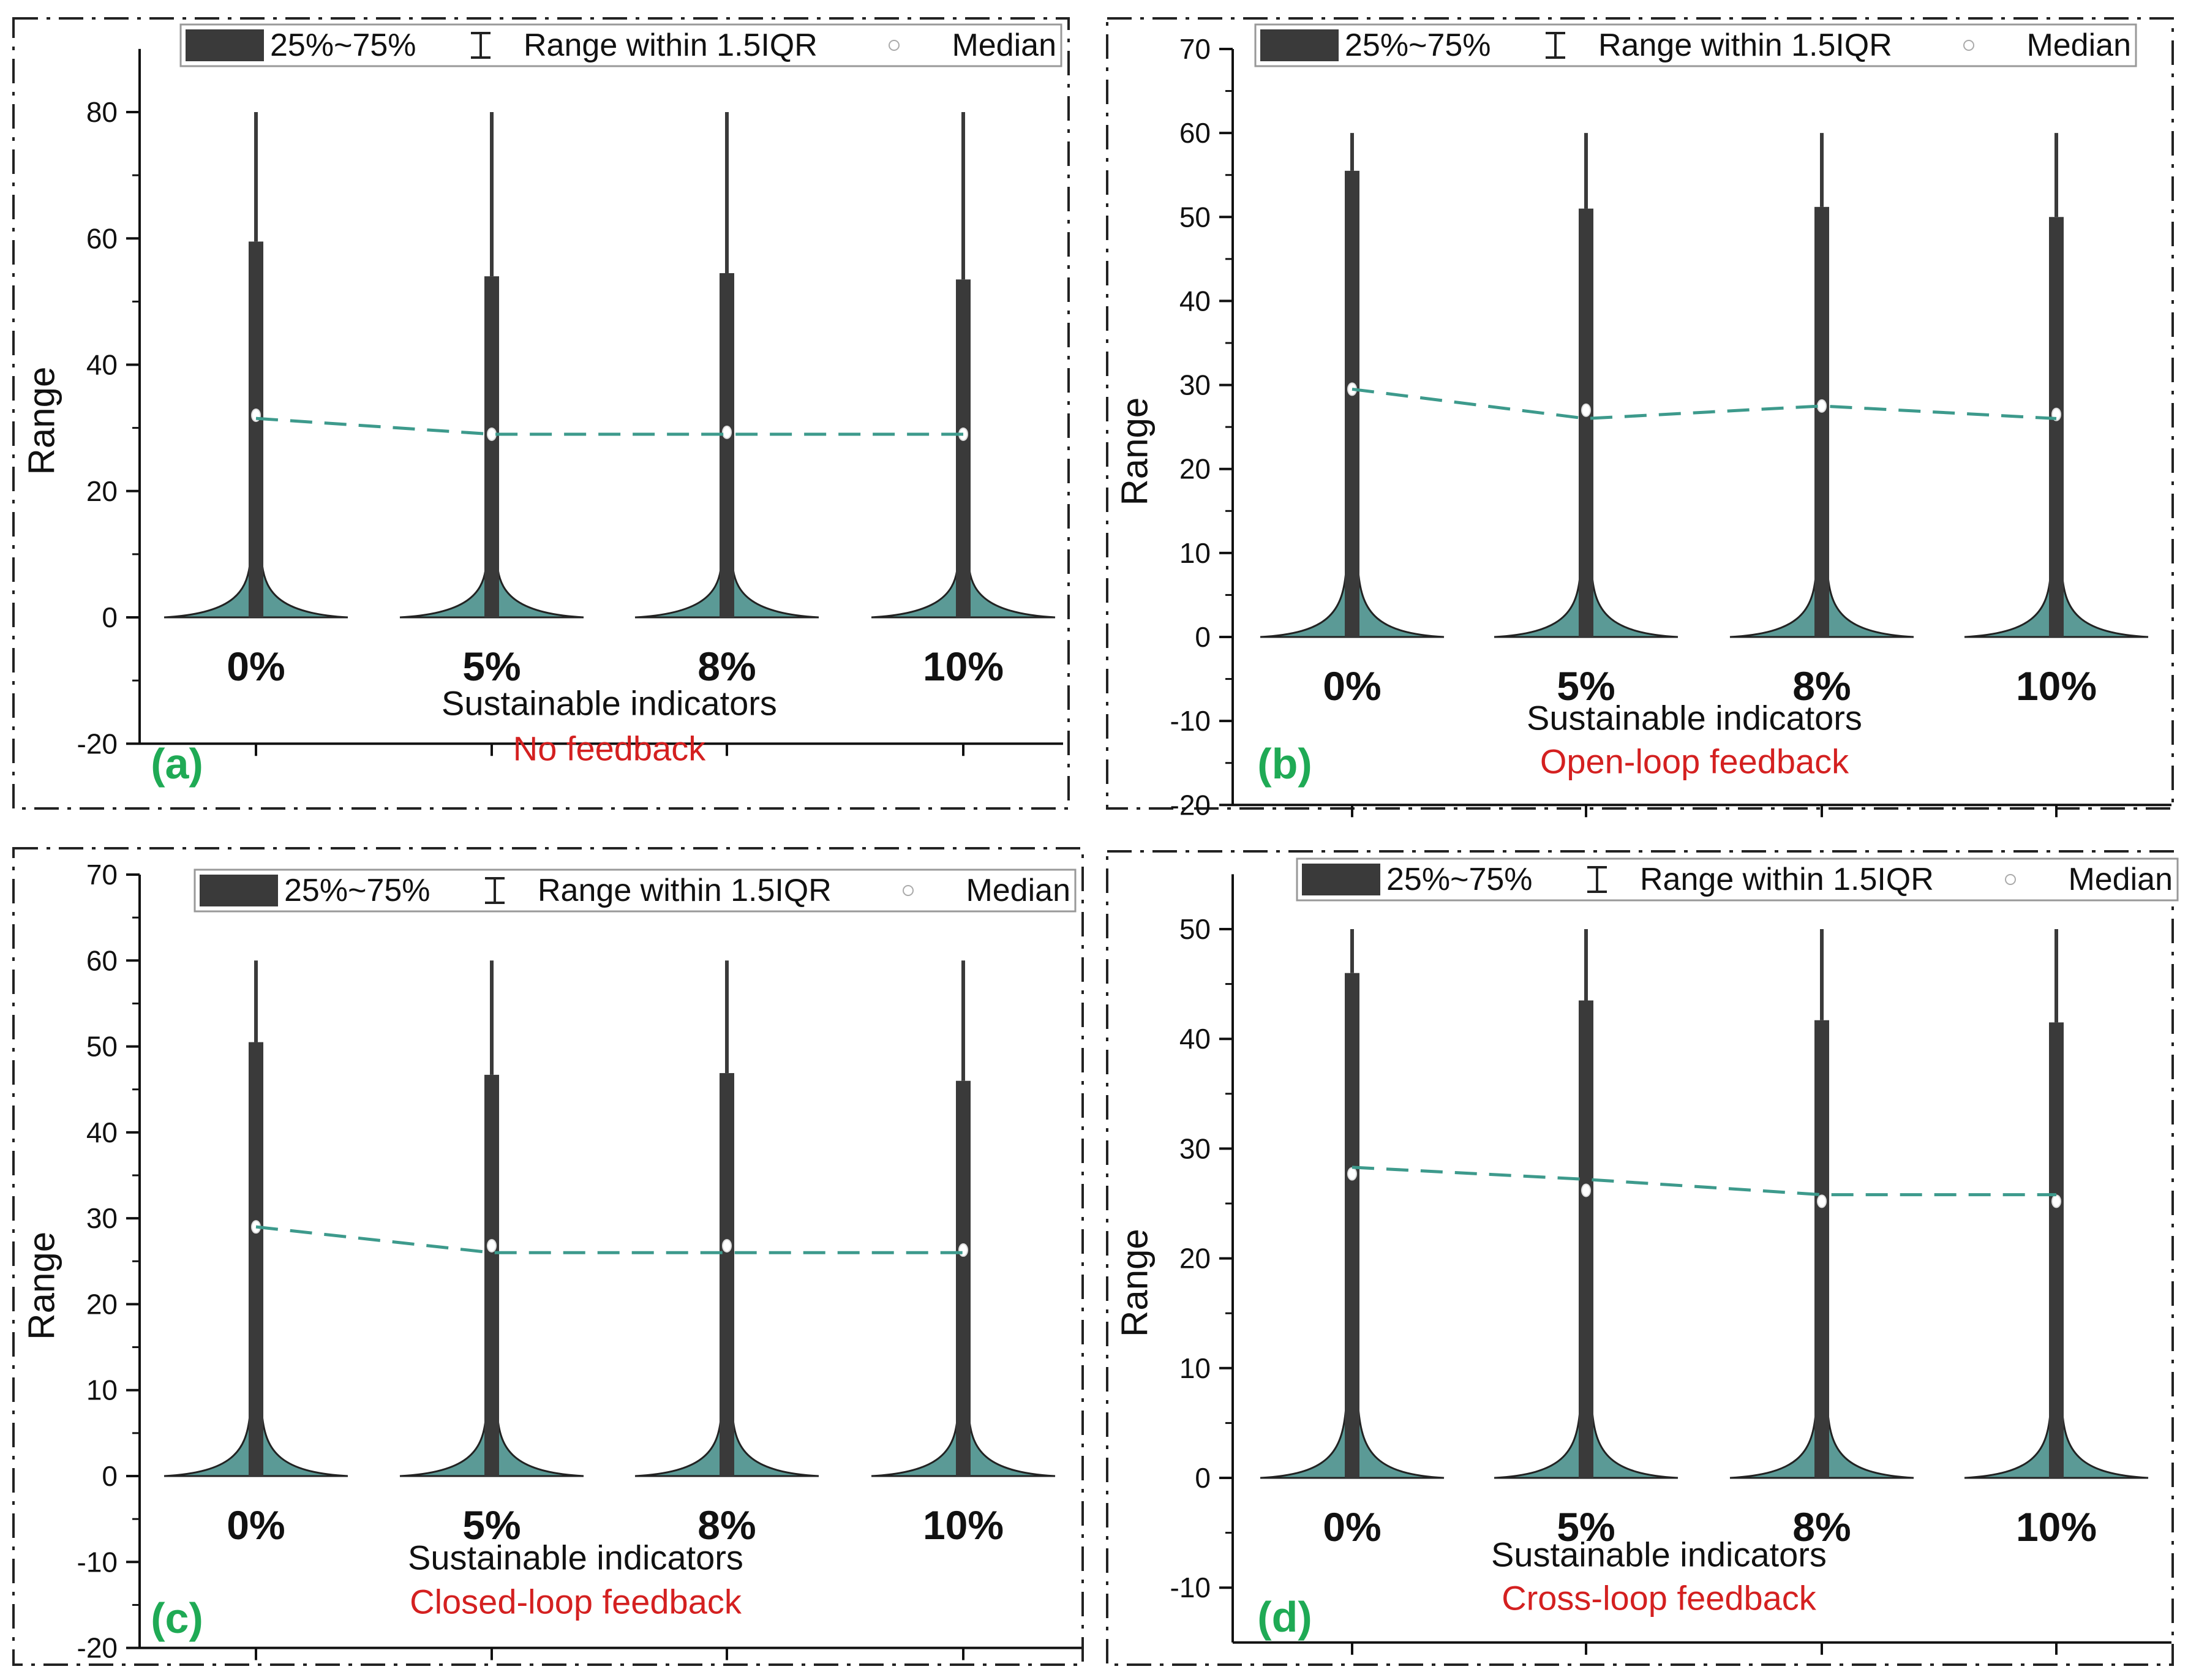 The image size is (2188, 1680). I want to click on panel-label: (a), so click(177, 764).